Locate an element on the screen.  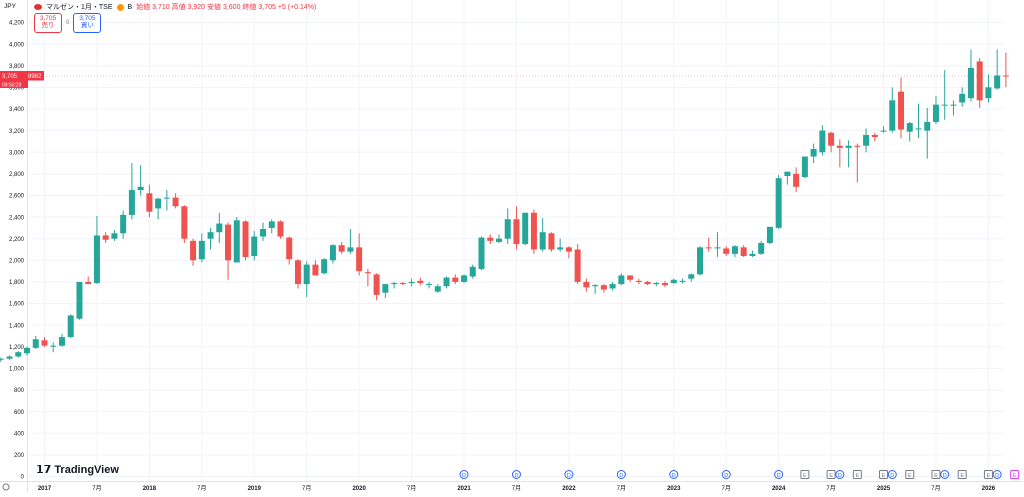
y-tick-label: 0 is located at coordinates (23, 478).